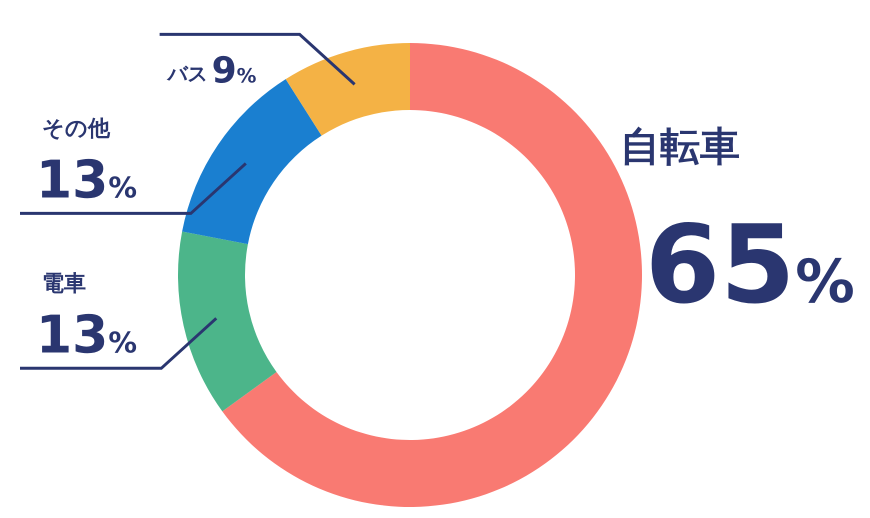 The height and width of the screenshot is (518, 870). Describe the element at coordinates (680, 147) in the screenshot. I see `slice-label: 自転車` at that location.